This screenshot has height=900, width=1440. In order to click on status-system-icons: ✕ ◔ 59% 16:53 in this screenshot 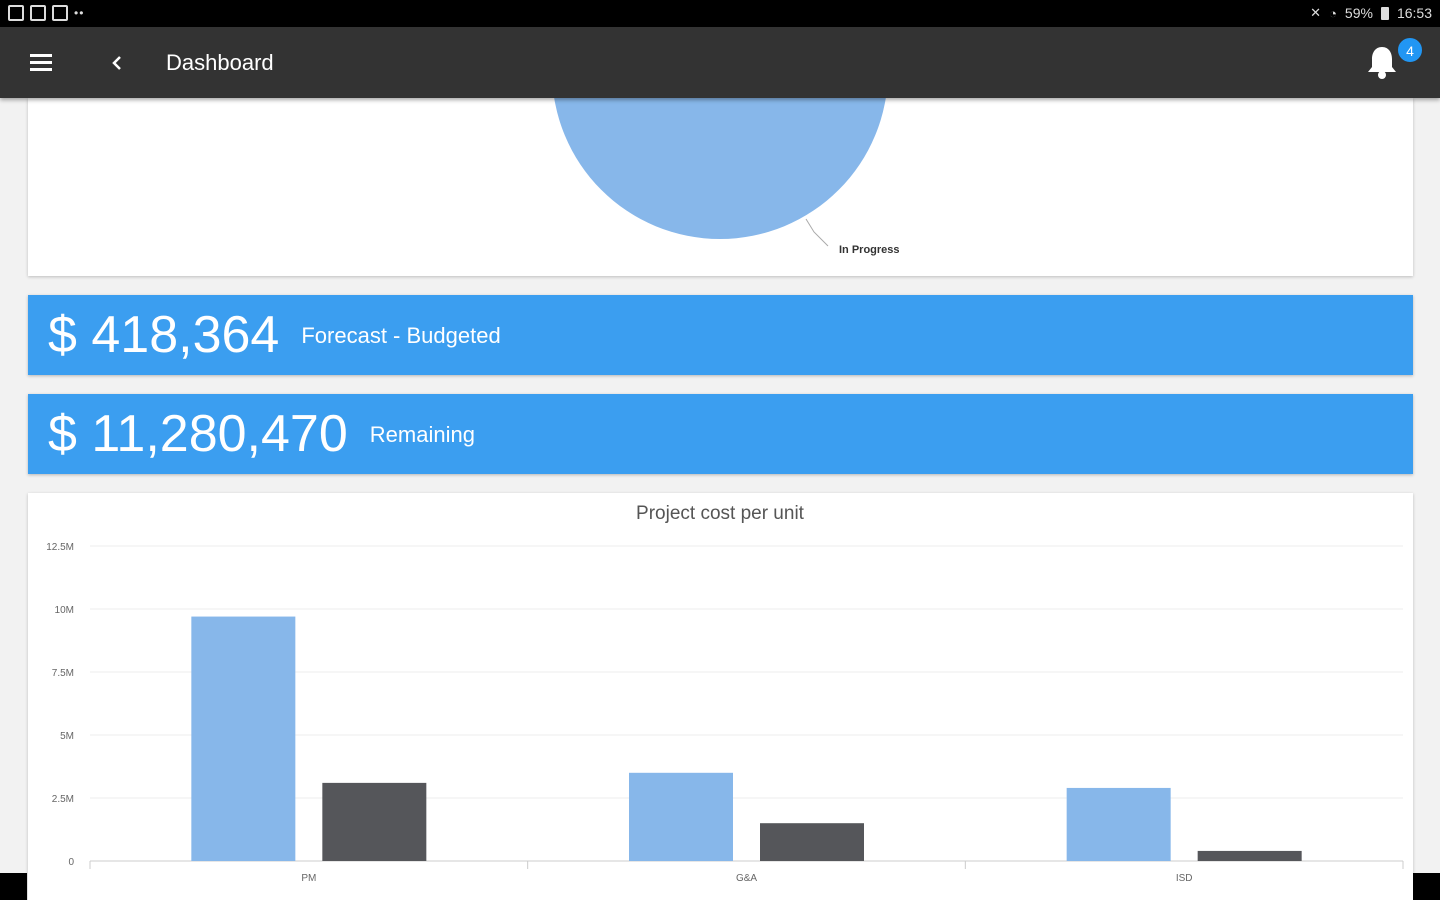, I will do `click(1371, 13)`.